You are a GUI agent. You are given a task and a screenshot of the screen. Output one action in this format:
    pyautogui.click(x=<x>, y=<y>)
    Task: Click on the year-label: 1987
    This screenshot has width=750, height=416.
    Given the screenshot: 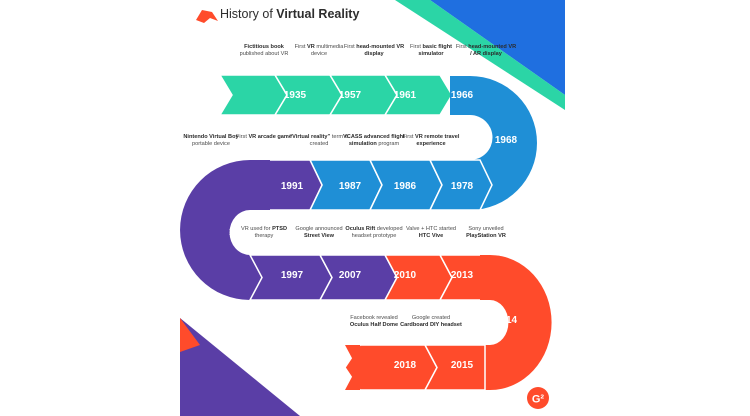 What is the action you would take?
    pyautogui.click(x=350, y=186)
    